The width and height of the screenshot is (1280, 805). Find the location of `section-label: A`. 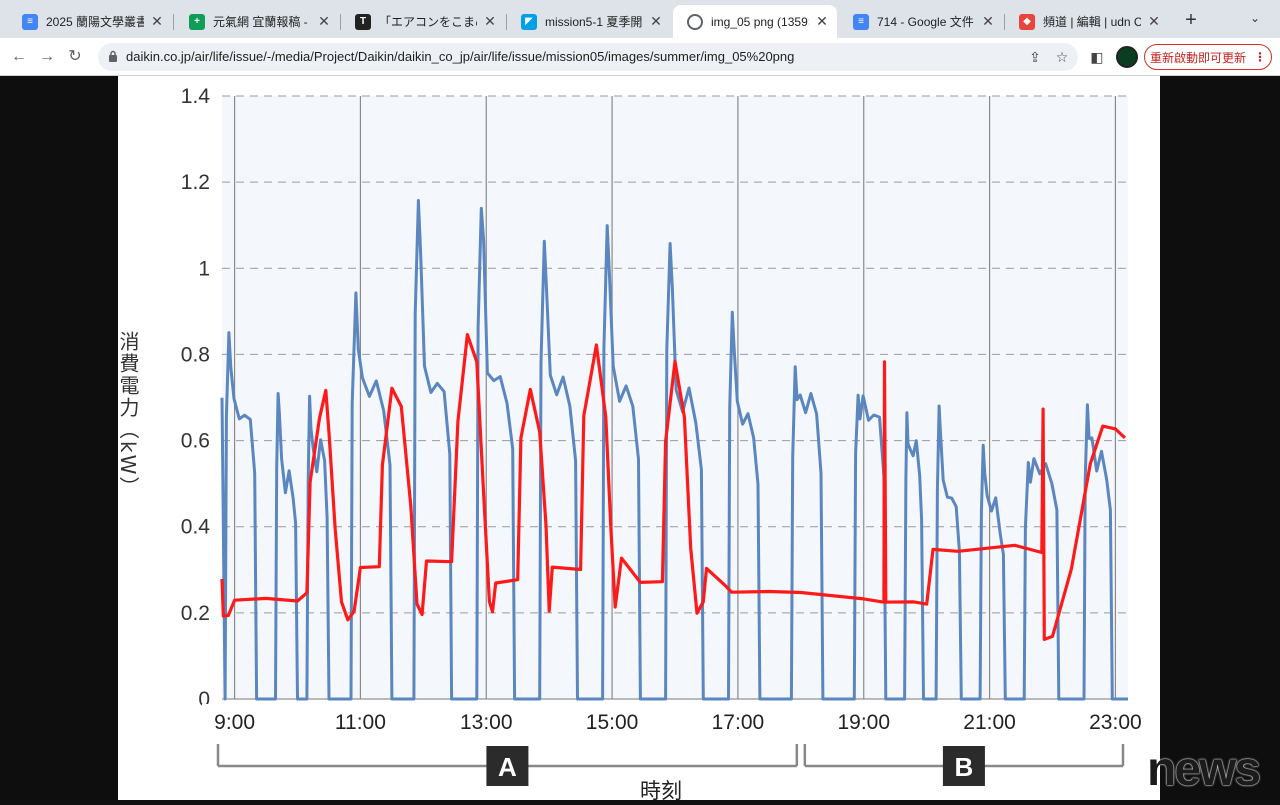

section-label: A is located at coordinates (507, 767).